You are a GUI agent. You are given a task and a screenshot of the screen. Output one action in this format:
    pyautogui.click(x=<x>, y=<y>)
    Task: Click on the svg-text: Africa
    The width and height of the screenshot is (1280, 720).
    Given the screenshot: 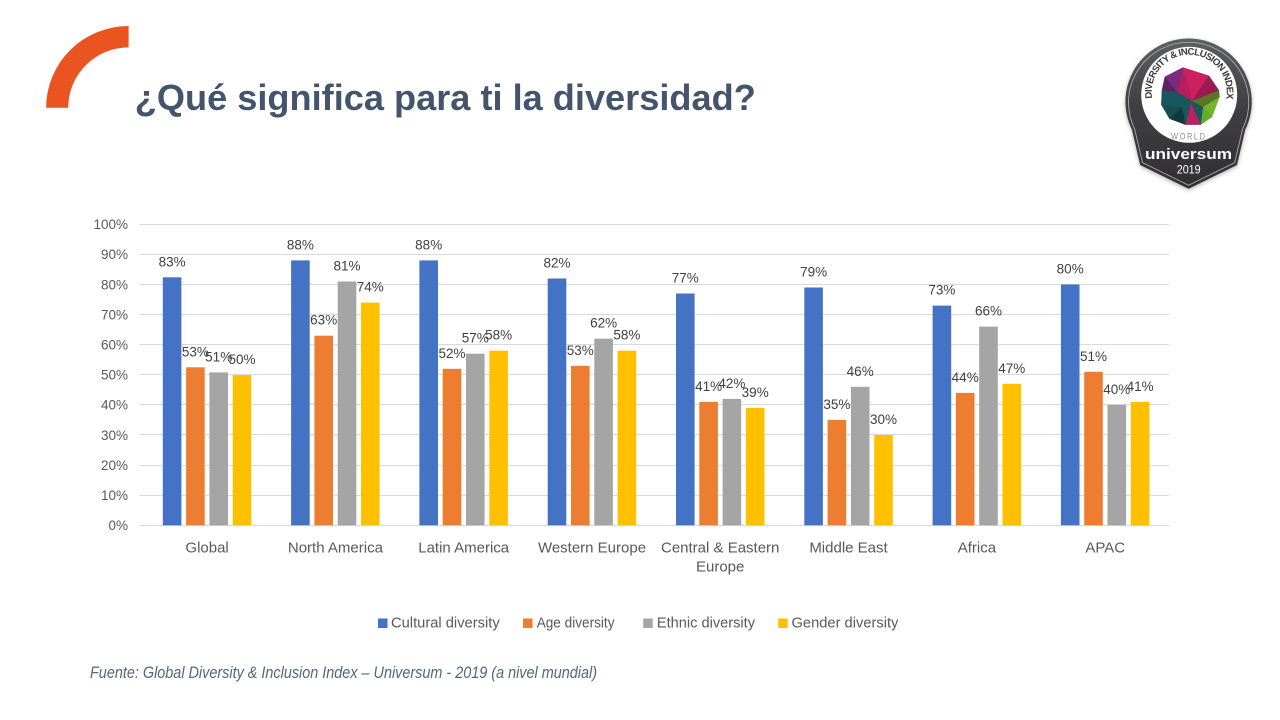 What is the action you would take?
    pyautogui.click(x=977, y=547)
    